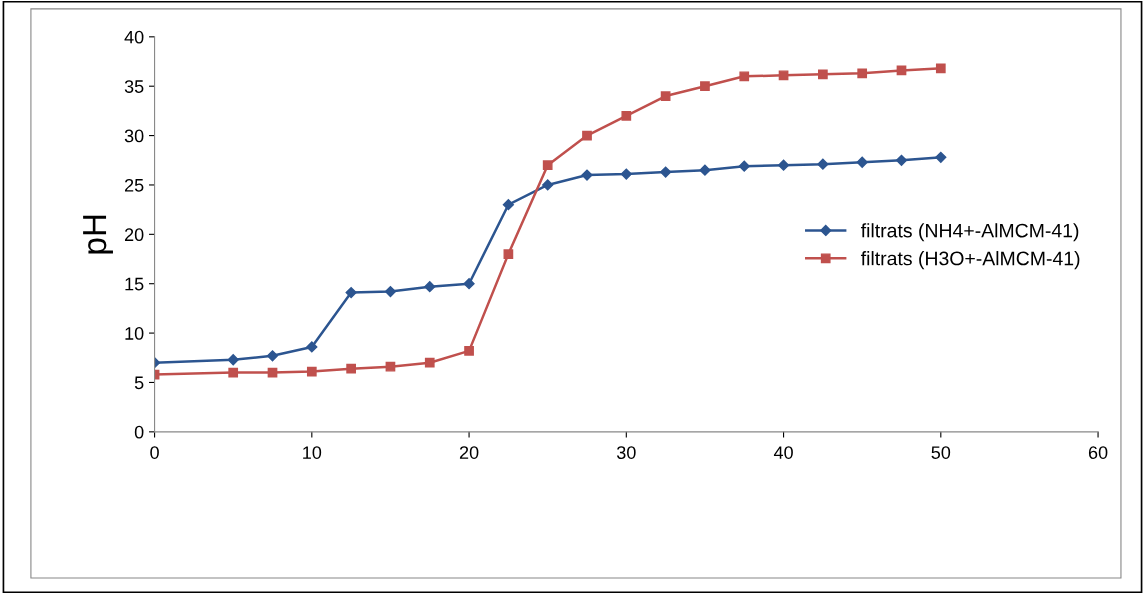  Describe the element at coordinates (783, 452) in the screenshot. I see `x-tick-label: 40` at that location.